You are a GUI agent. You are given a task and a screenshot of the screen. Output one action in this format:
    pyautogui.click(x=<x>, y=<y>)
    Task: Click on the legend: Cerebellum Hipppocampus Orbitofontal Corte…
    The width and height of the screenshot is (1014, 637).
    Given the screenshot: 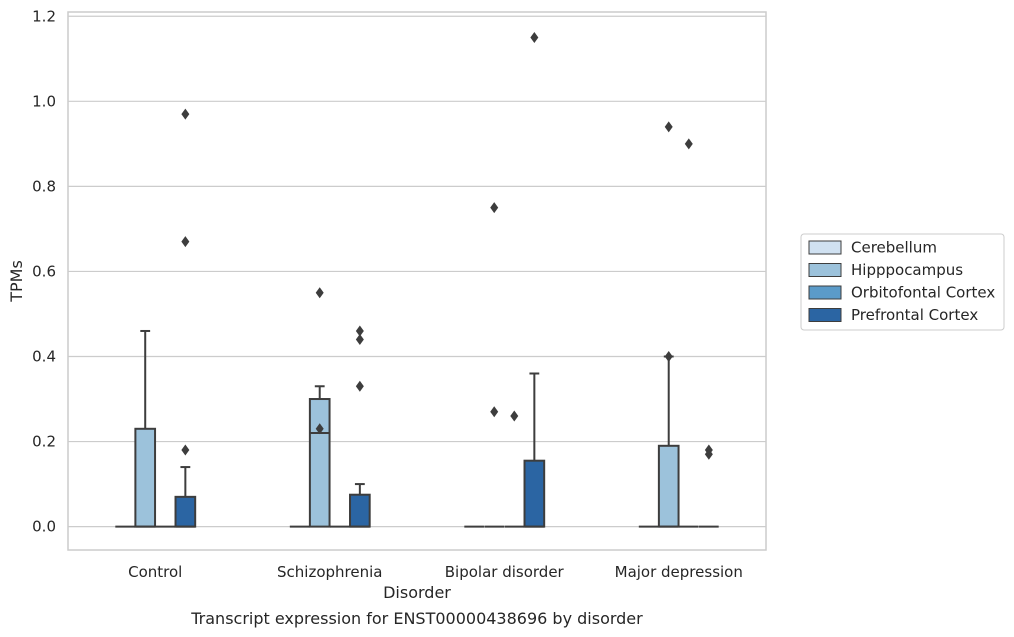 What is the action you would take?
    pyautogui.click(x=902, y=282)
    